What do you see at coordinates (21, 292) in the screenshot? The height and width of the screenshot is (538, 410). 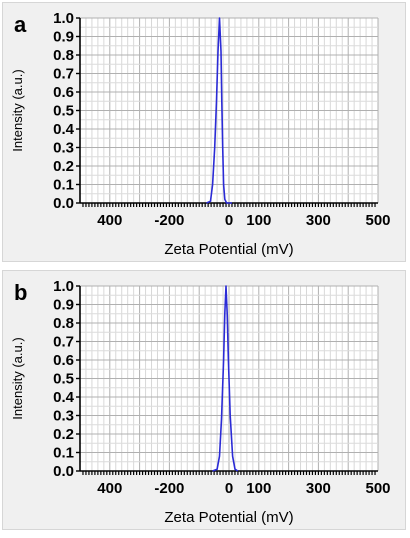 I see `panel-label: b` at bounding box center [21, 292].